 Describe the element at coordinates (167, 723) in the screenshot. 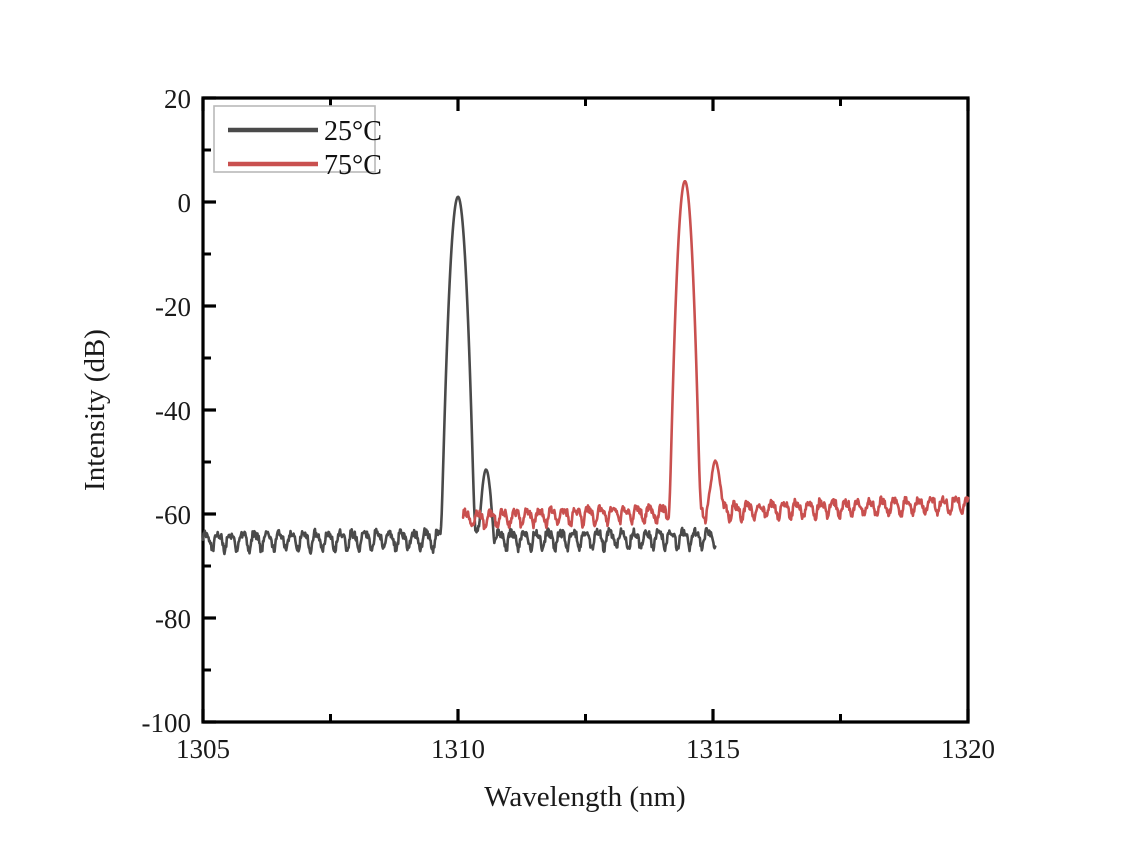

I see `y-tick-label: -100` at that location.